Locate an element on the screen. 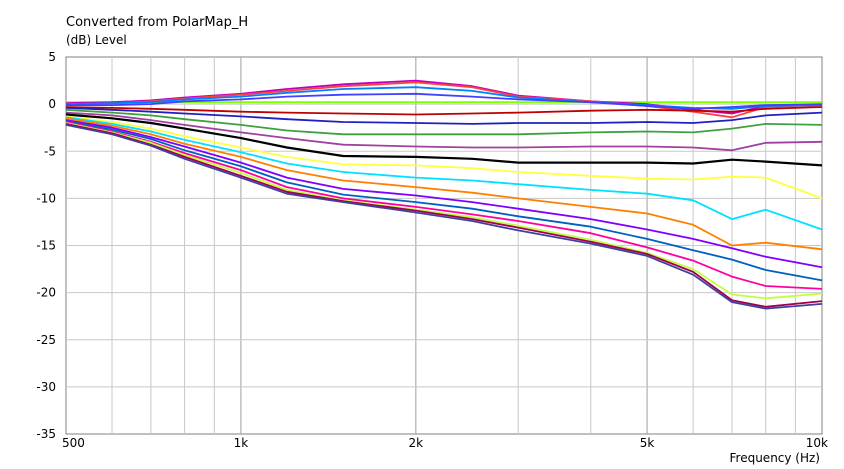  x-tick-label: 500 is located at coordinates (73, 443).